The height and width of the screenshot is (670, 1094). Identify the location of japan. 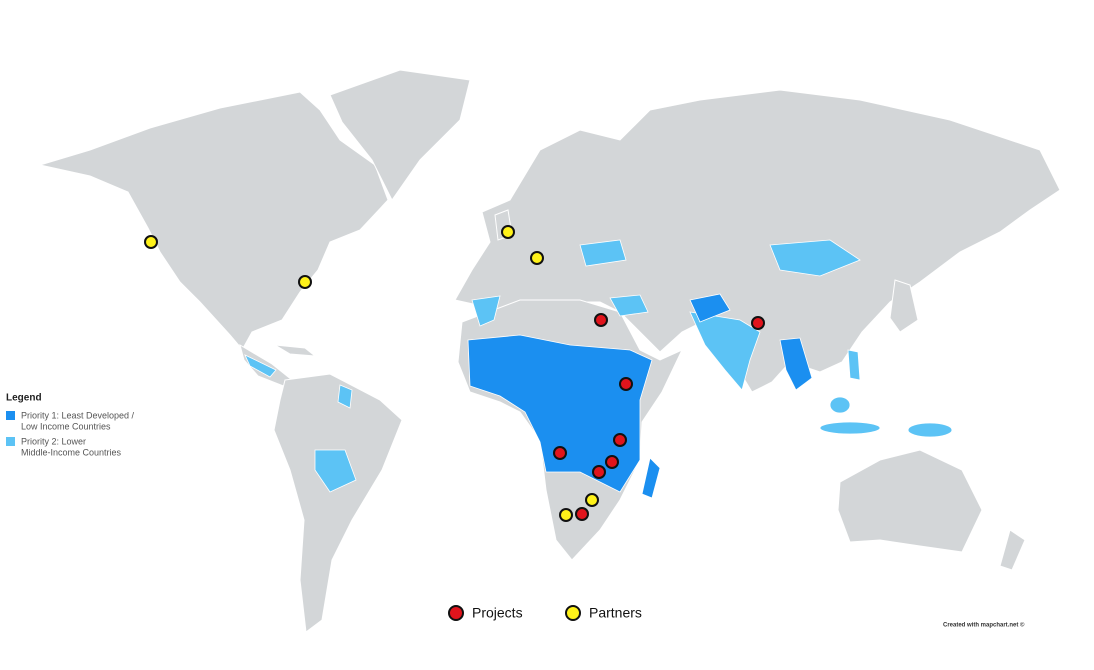
(904, 306).